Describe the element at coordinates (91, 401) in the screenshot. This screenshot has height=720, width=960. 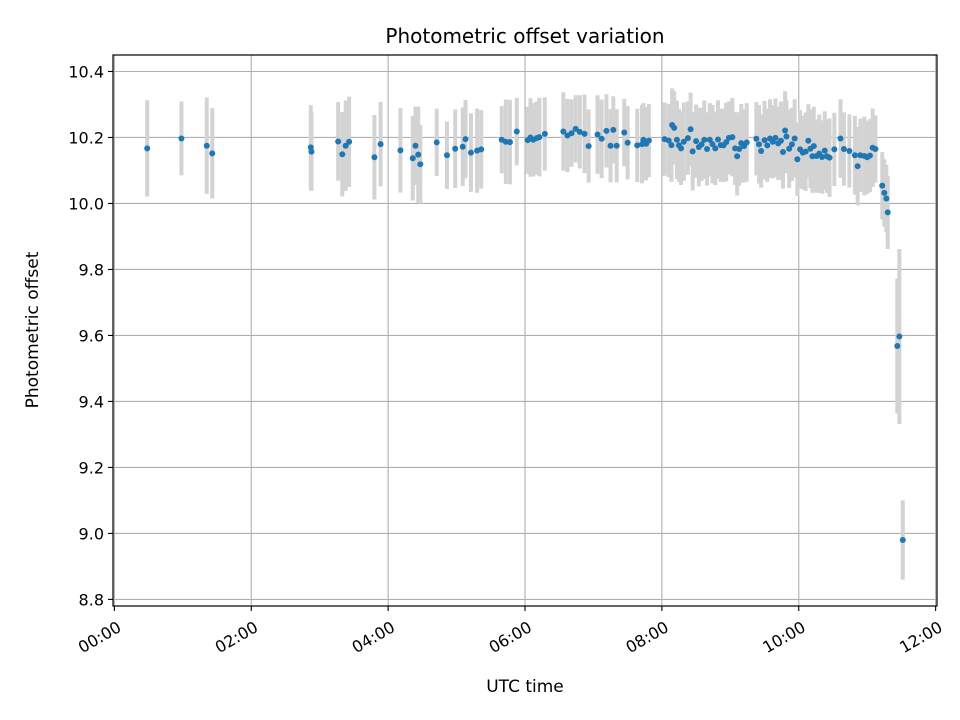
I see `y-tick-label: 9.4` at that location.